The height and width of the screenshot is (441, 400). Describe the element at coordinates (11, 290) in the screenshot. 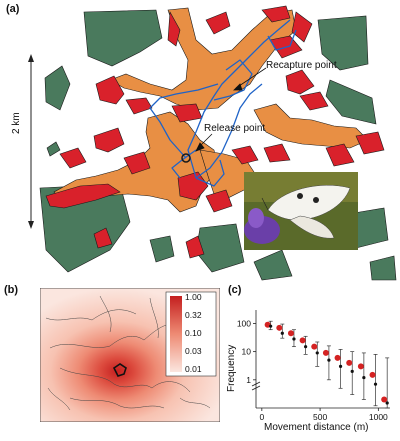

I see `panel-b-label: (b)` at that location.